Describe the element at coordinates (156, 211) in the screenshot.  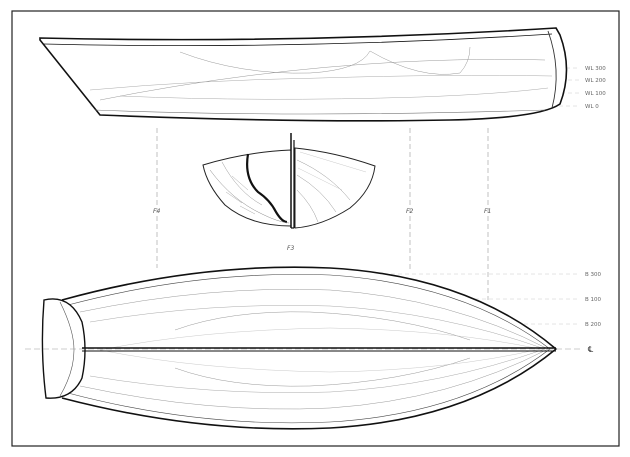
I see `label-station-f4: F4` at that location.